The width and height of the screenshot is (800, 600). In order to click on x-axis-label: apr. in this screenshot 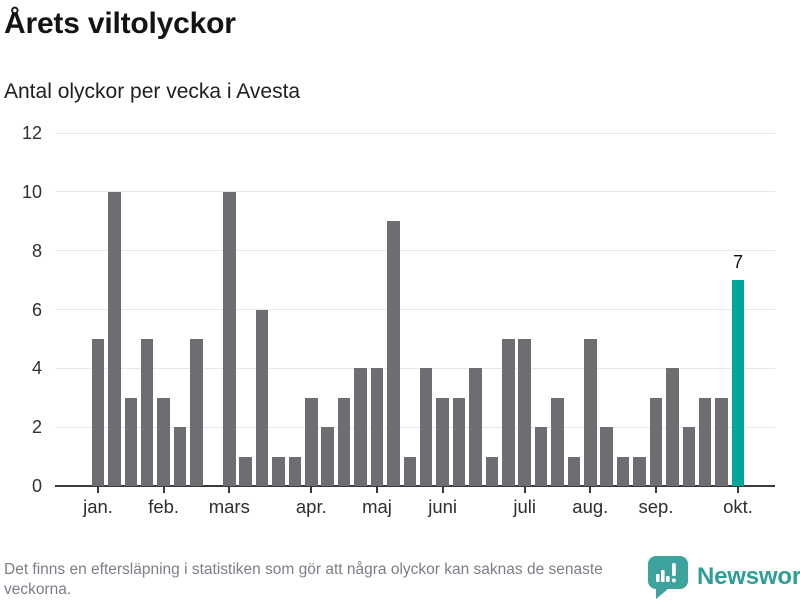, I will do `click(311, 506)`.